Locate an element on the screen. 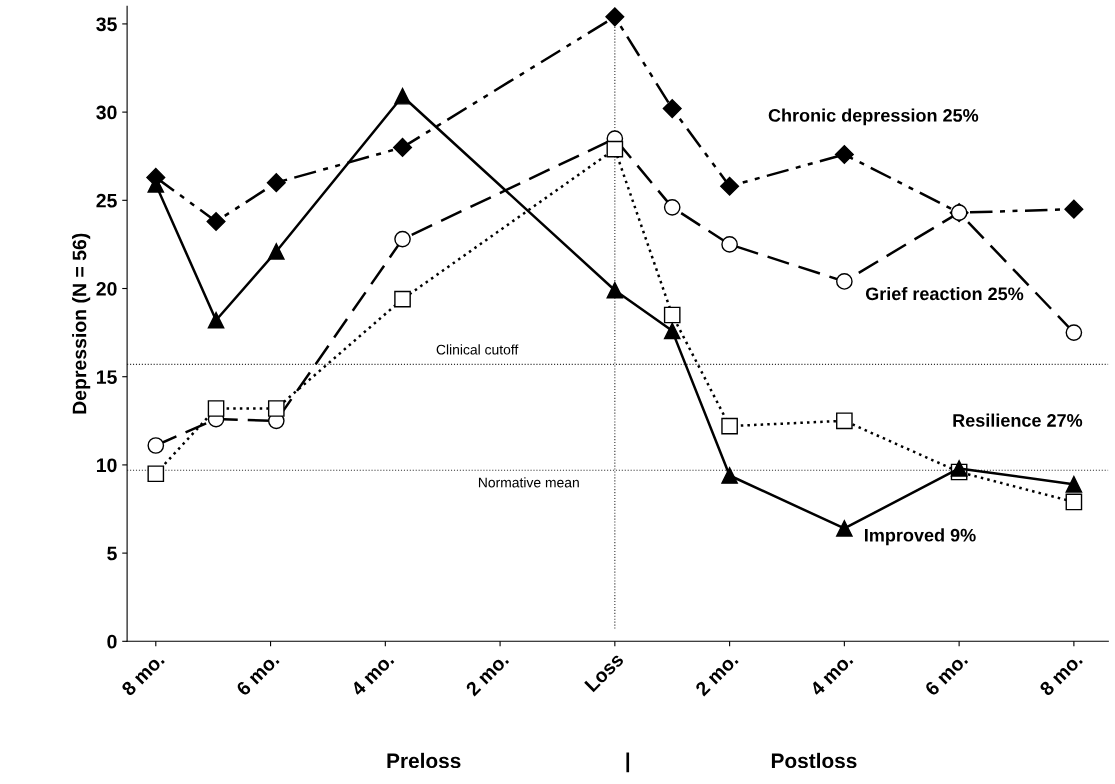  ref-line-label: Normative mean is located at coordinates (528, 482).